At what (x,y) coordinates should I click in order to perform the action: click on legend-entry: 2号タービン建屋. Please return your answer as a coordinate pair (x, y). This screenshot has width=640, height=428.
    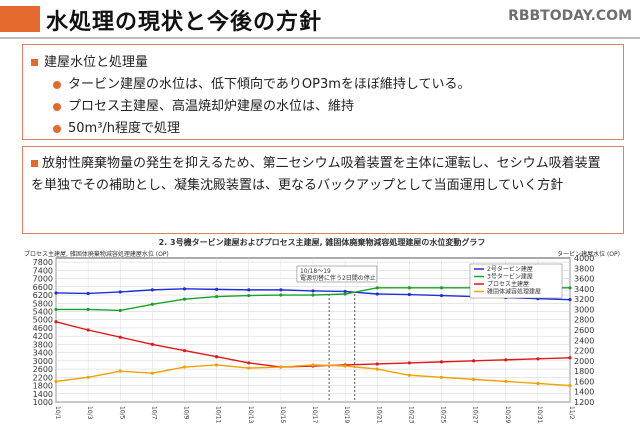
    Looking at the image, I should click on (510, 269).